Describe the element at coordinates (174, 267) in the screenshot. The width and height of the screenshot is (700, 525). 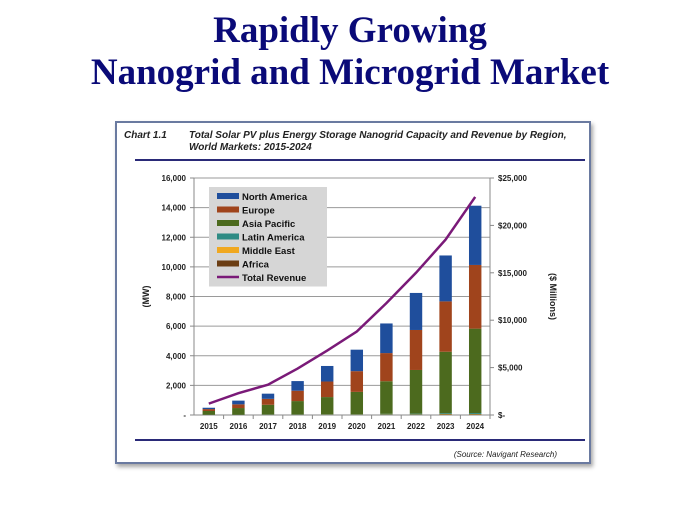
I see `y-tick-label: 10,000` at that location.